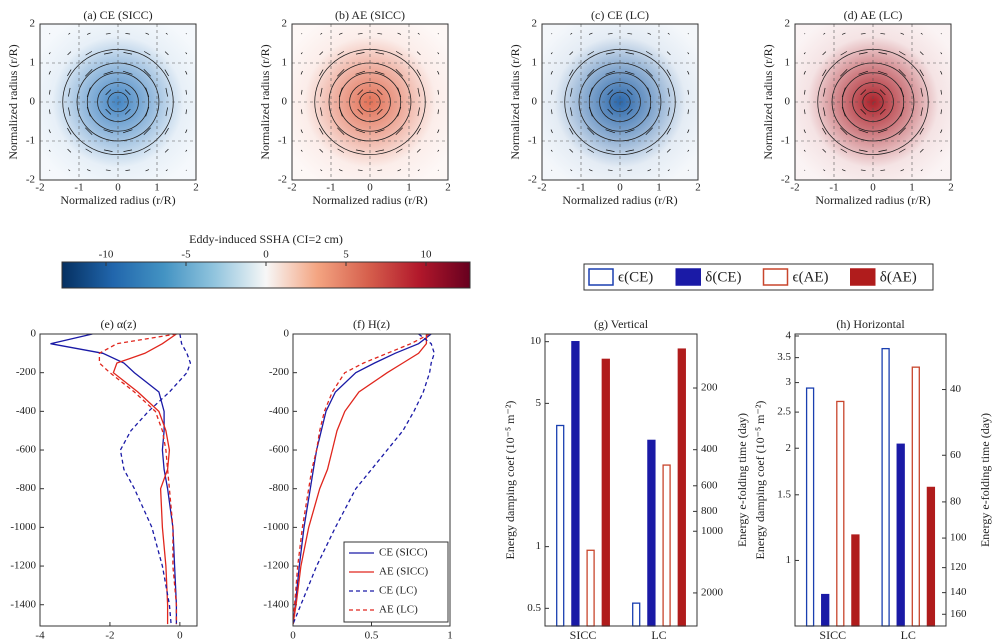 The image size is (1000, 644). Describe the element at coordinates (398, 610) in the screenshot. I see `legend-label: AE (LC)` at that location.